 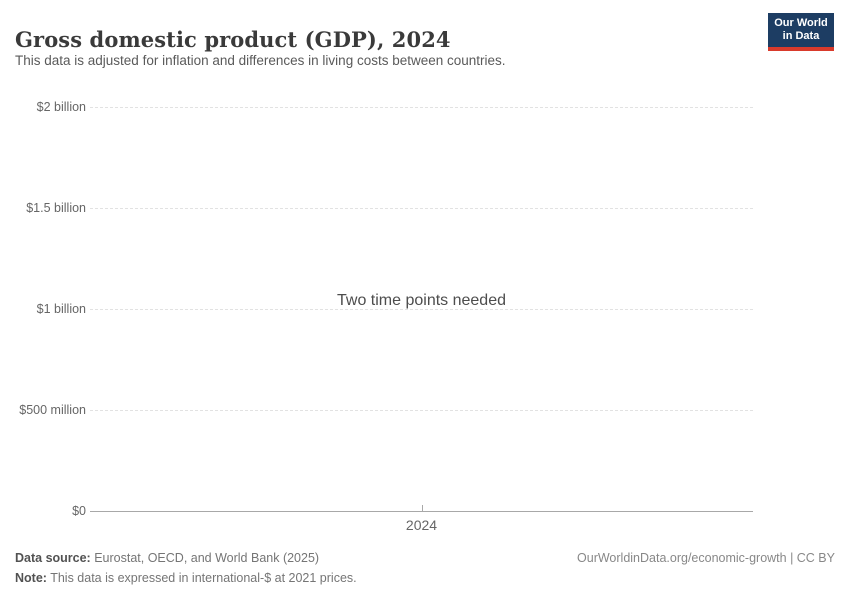 I want to click on empty-data-message: Two time points needed, so click(x=421, y=300).